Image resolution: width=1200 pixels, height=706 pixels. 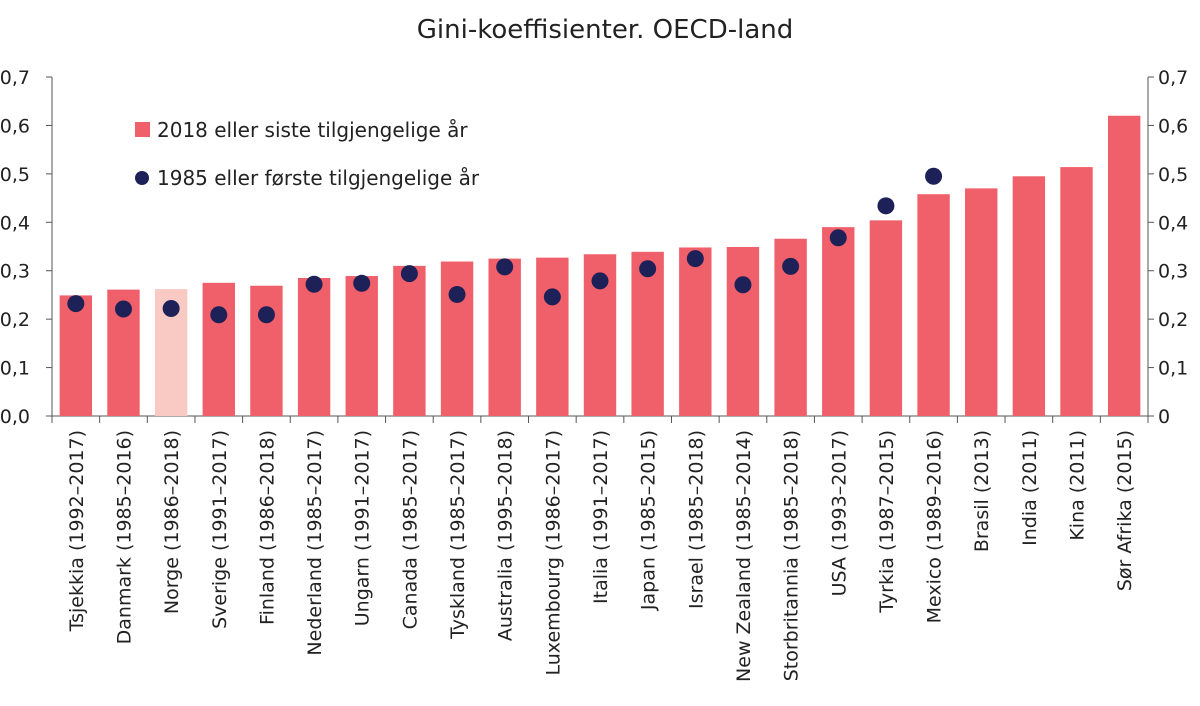 What do you see at coordinates (1173, 223) in the screenshot?
I see `y-tick-label-right: 0,4` at bounding box center [1173, 223].